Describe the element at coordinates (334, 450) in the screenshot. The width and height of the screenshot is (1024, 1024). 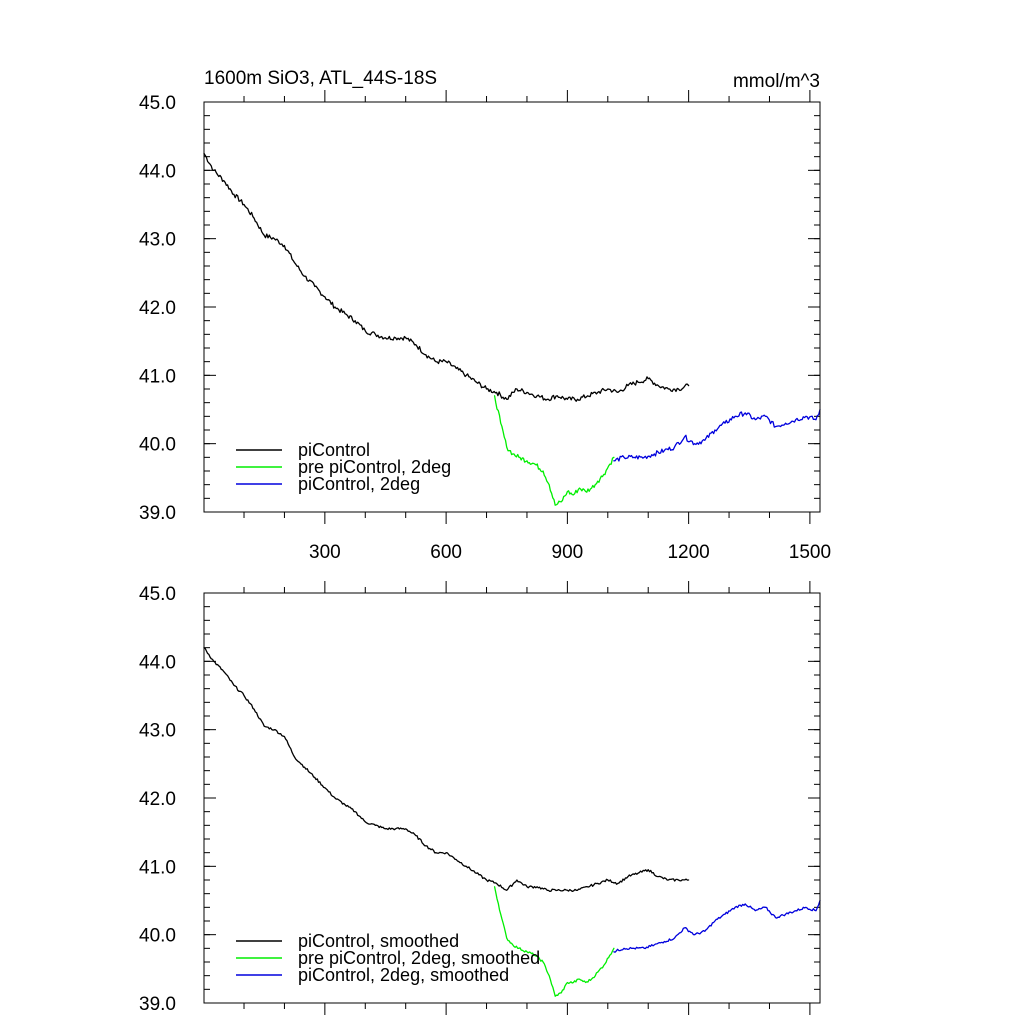
I see `legend-label: piControl` at that location.